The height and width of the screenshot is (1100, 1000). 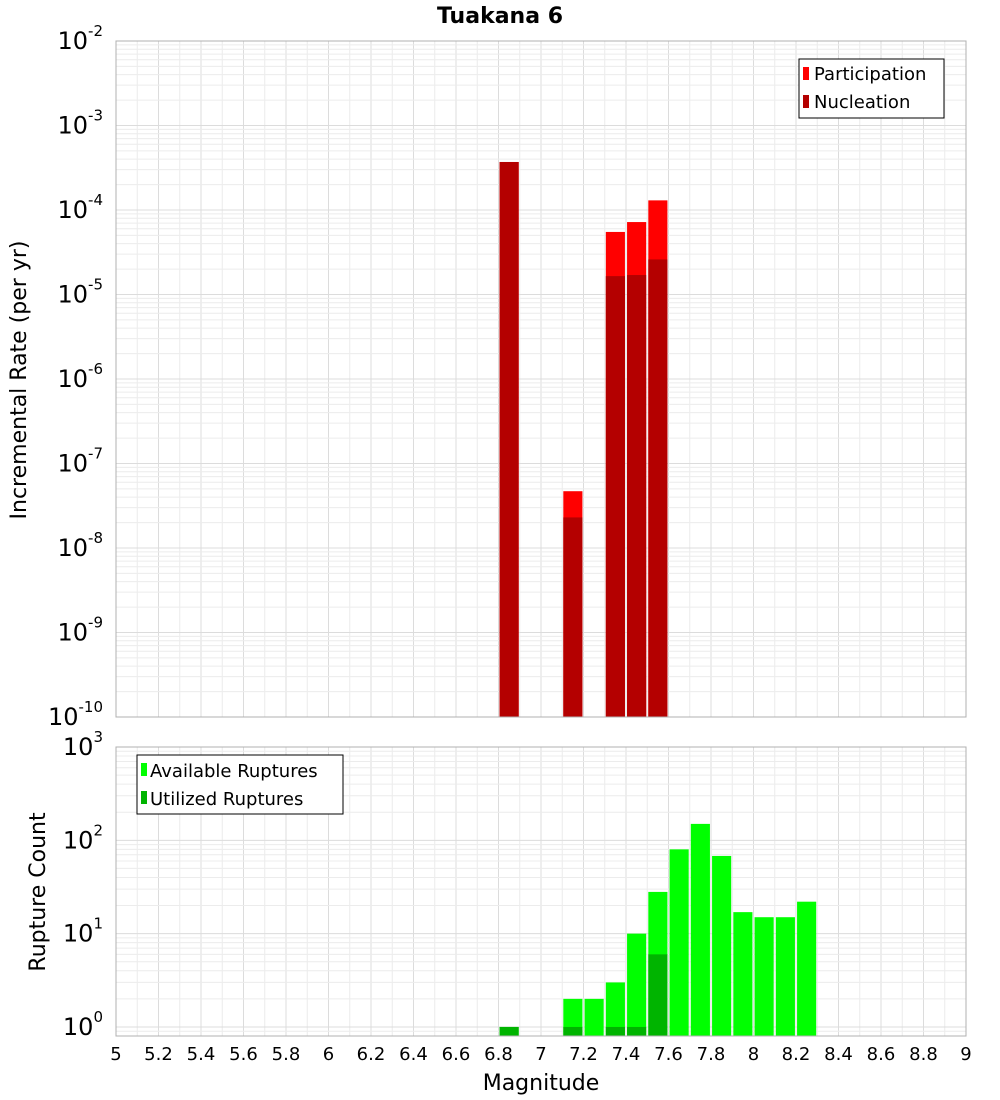 I want to click on x-tick-label: 8.4, so click(x=838, y=1054).